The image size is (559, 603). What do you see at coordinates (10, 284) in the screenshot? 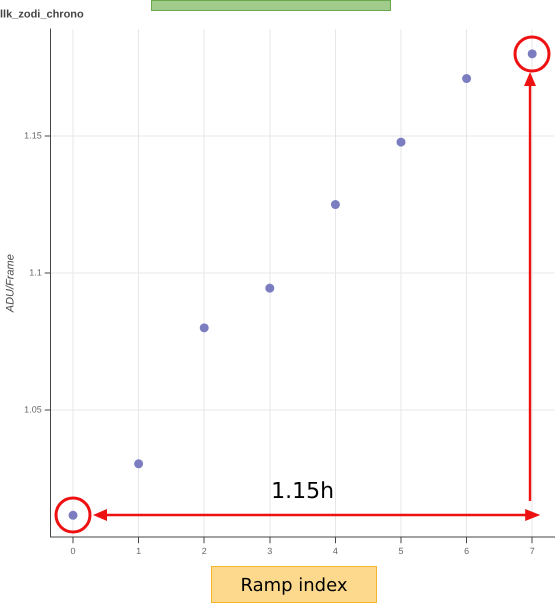
I see `y-axis-title: ADU/Frame` at bounding box center [10, 284].